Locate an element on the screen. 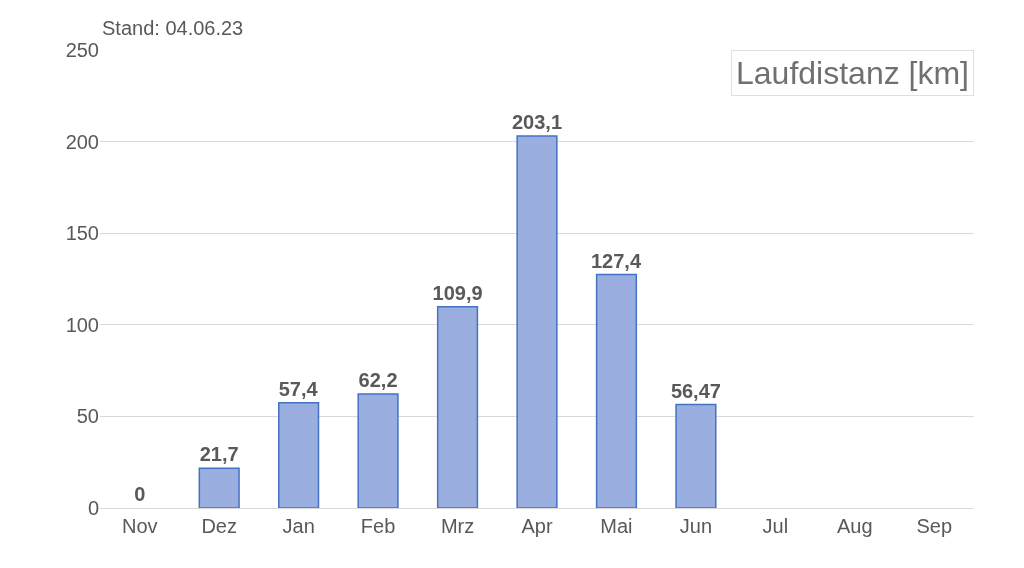 The height and width of the screenshot is (568, 1024). chart-title: Laufdistanz [km] is located at coordinates (852, 73).